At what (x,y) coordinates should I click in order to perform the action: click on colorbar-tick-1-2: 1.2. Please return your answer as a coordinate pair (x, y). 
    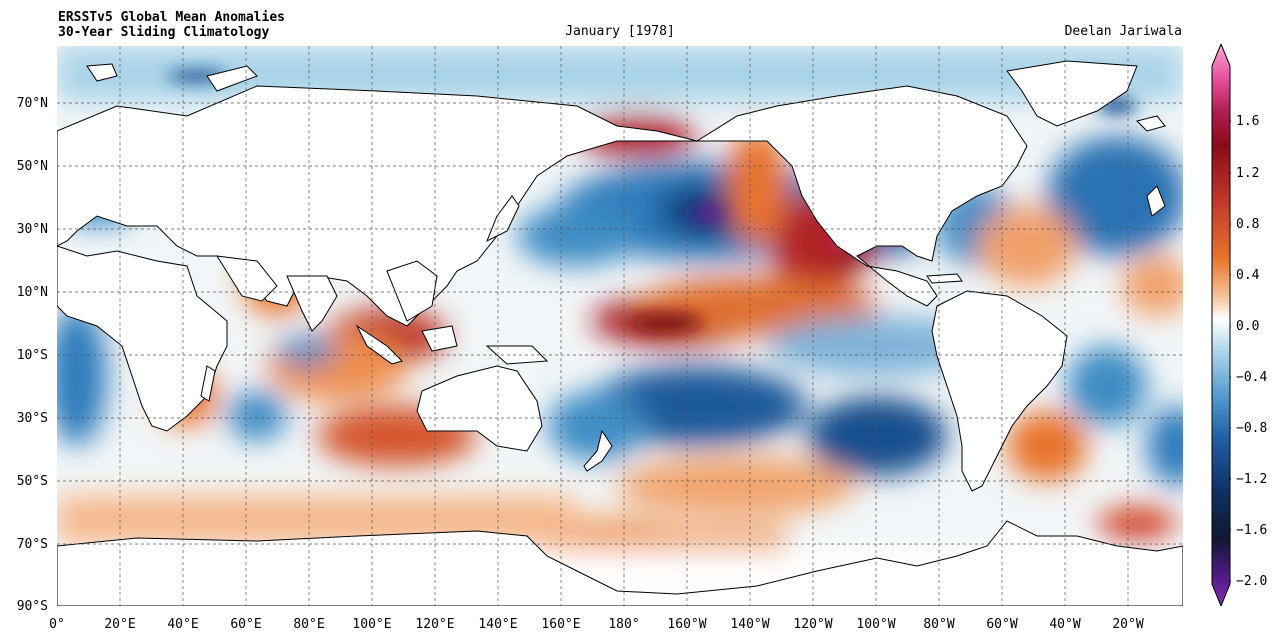
    Looking at the image, I should click on (1248, 173).